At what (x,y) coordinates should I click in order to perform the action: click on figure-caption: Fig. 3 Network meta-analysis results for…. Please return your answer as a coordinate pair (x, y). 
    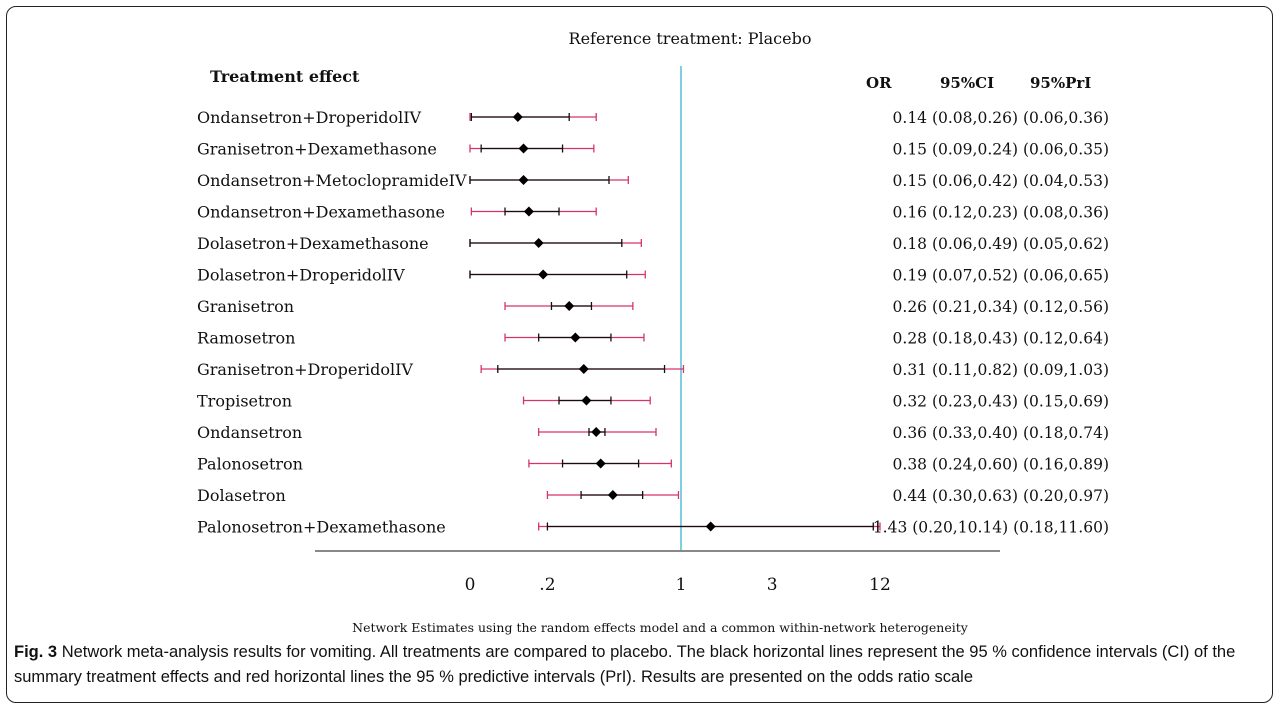
    Looking at the image, I should click on (639, 665).